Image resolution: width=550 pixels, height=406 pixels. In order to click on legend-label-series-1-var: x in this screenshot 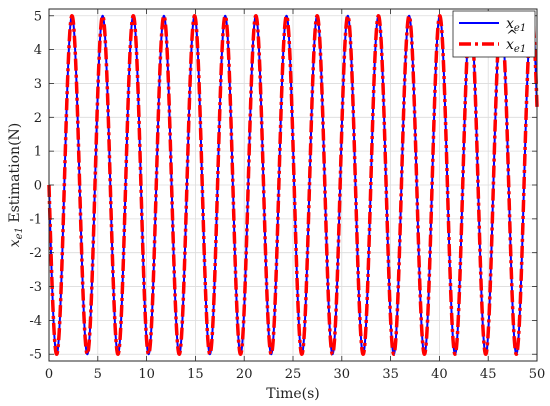, I will do `click(510, 45)`.